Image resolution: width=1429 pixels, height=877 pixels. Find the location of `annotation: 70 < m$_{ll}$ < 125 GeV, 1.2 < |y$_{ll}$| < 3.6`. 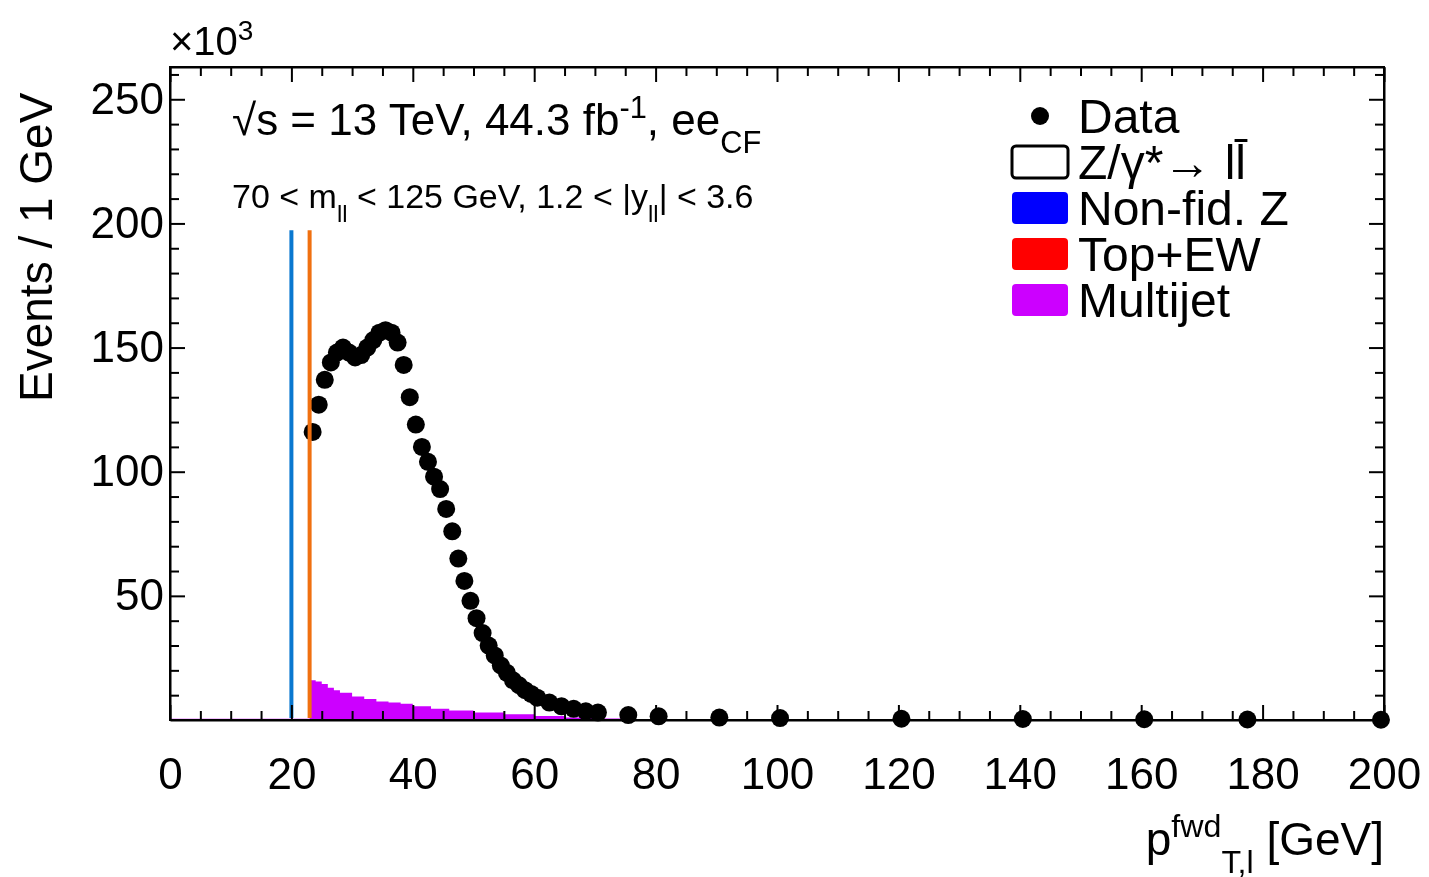

annotation: 70 < m$_{ll}$ < 125 GeV, 1.2 < |y$_{ll}$| < 3.6 is located at coordinates (493, 202).